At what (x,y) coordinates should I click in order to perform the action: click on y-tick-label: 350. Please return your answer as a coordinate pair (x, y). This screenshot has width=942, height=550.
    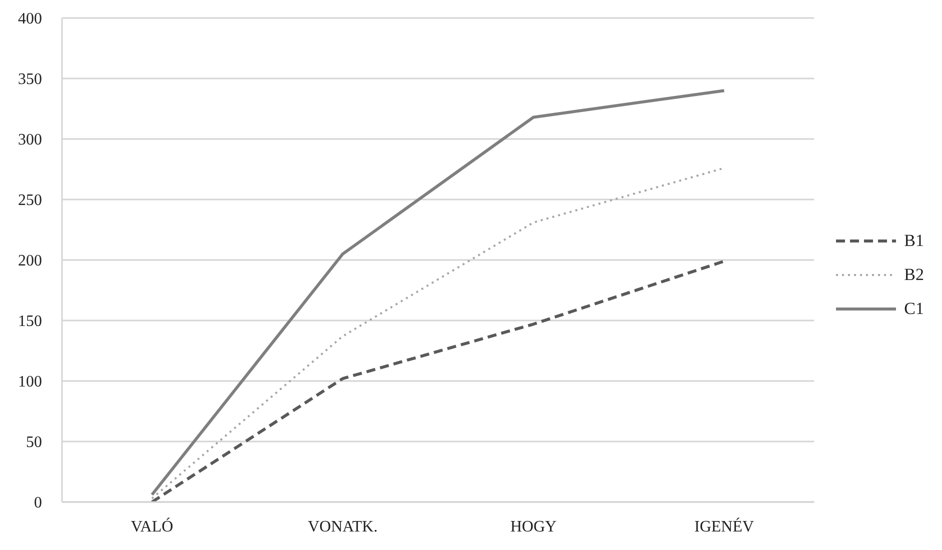
    Looking at the image, I should click on (30, 79).